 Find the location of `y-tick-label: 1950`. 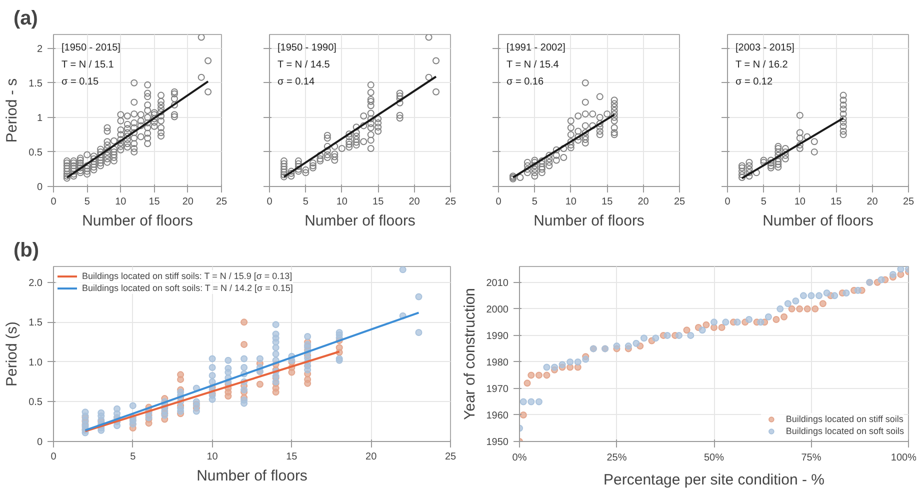

y-tick-label: 1950 is located at coordinates (497, 442).